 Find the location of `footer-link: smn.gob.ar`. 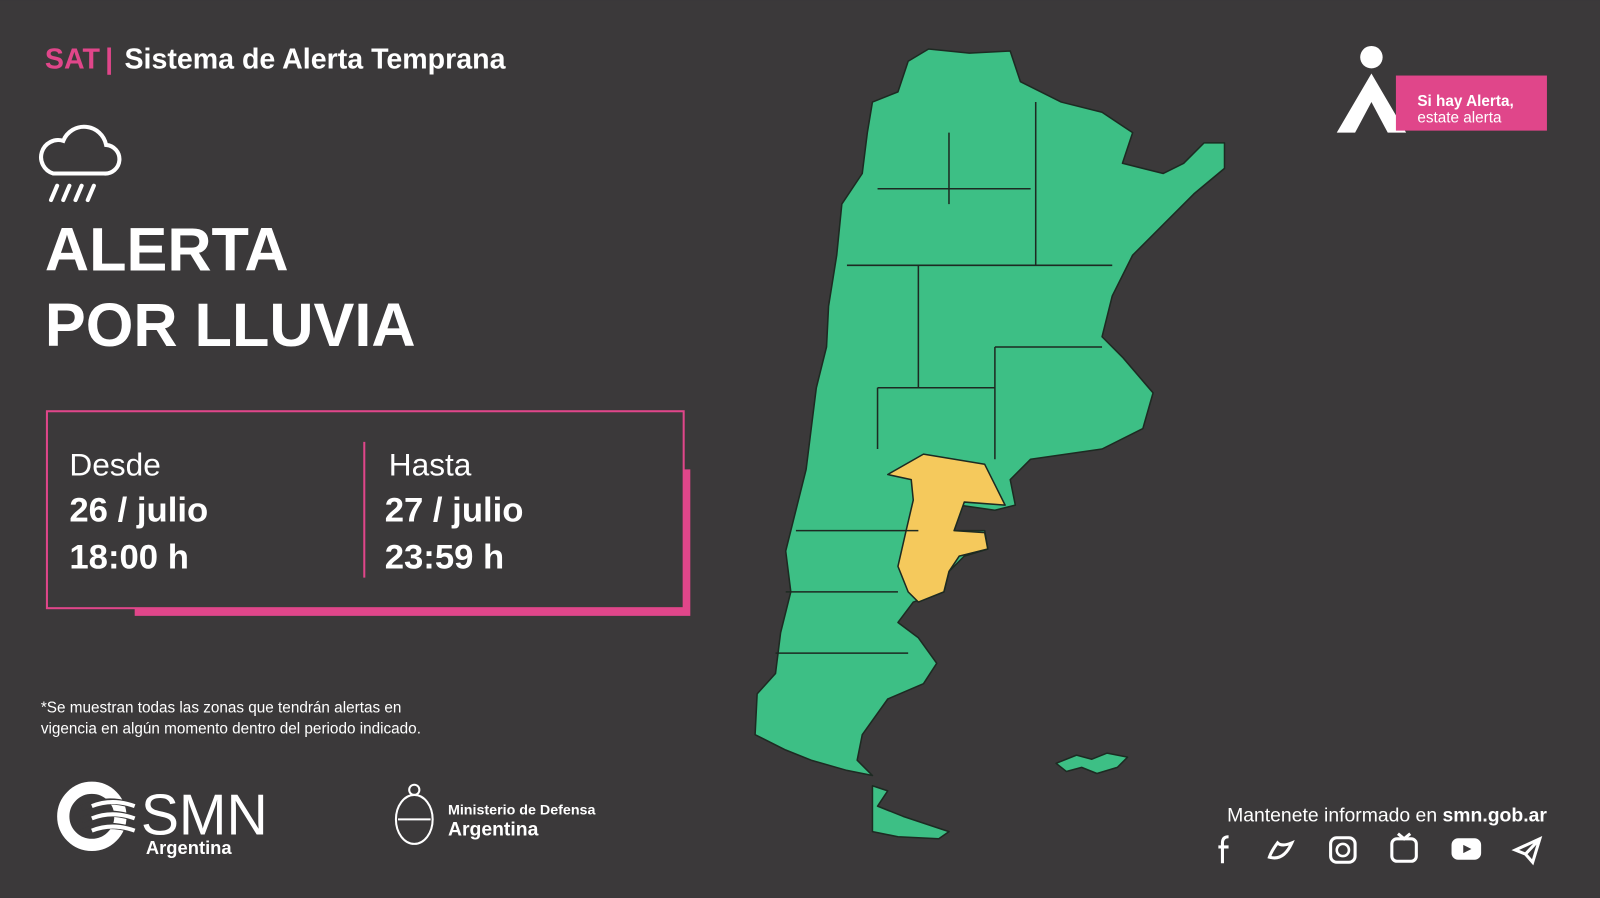

footer-link: smn.gob.ar is located at coordinates (1495, 815).